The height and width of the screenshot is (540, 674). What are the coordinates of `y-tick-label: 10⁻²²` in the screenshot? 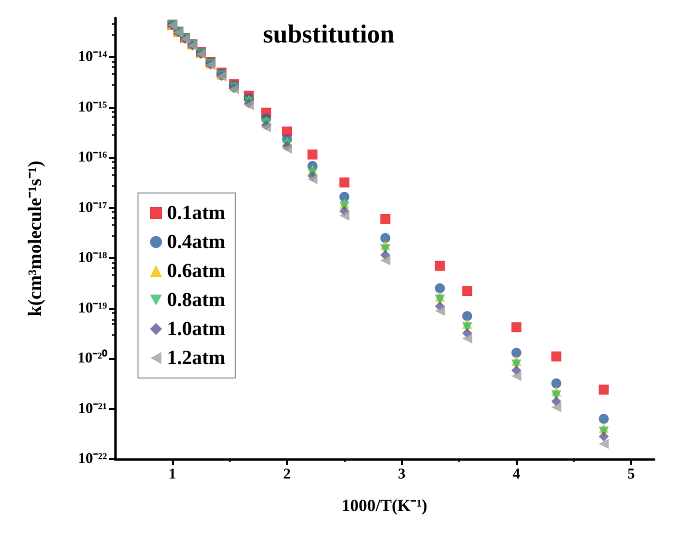 It's located at (93, 459).